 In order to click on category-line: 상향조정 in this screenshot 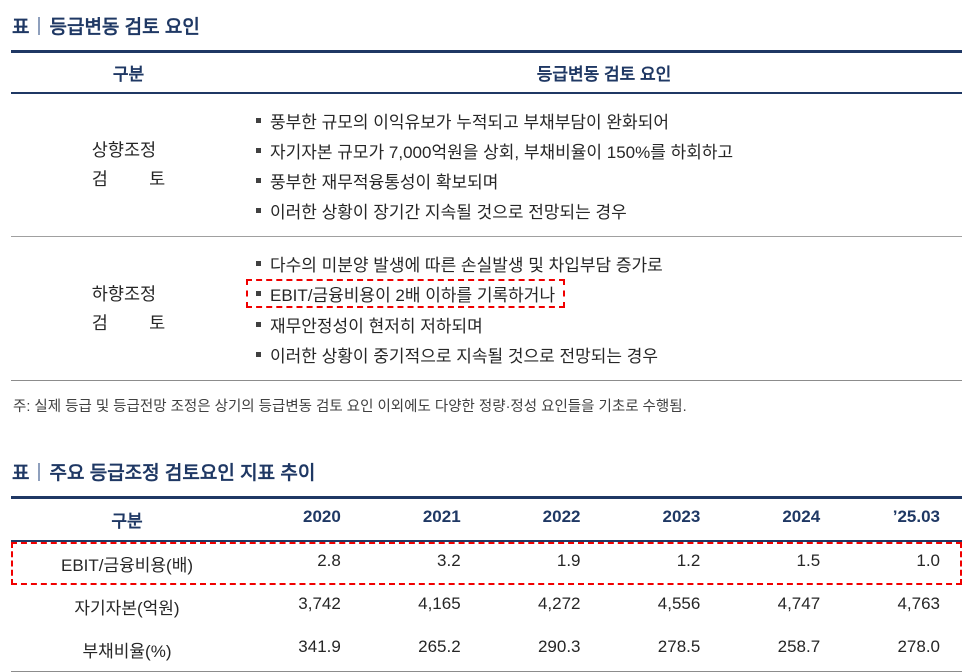, I will do `click(124, 150)`.